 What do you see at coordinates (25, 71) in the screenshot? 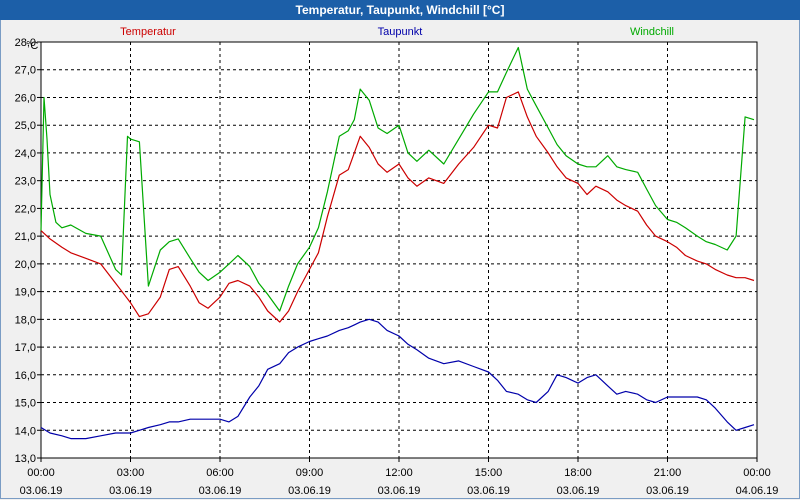
I see `y-tick-label: 27,0` at bounding box center [25, 71].